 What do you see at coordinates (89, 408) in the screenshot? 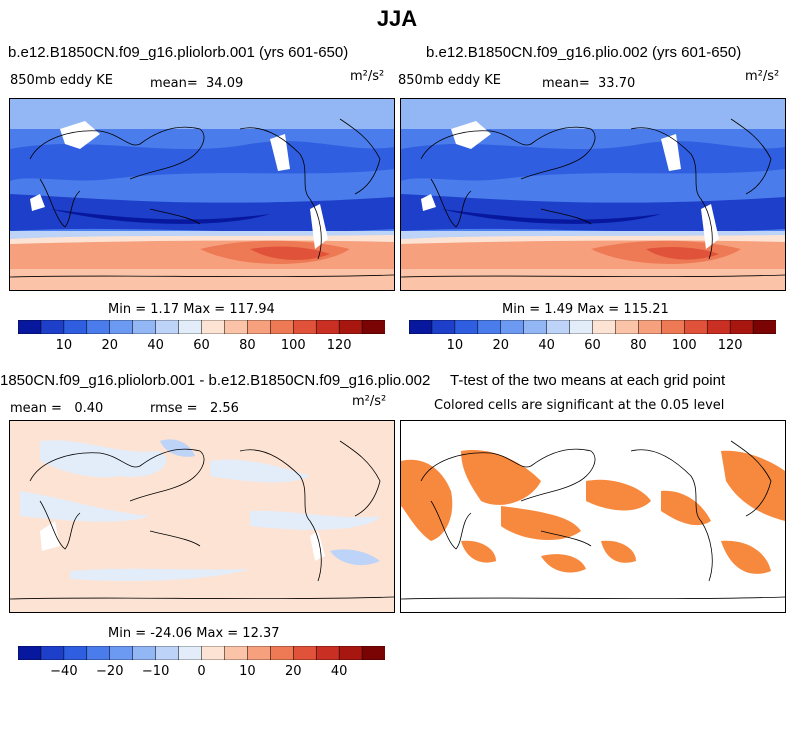
I see `panel3-mean-value: 0.40` at bounding box center [89, 408].